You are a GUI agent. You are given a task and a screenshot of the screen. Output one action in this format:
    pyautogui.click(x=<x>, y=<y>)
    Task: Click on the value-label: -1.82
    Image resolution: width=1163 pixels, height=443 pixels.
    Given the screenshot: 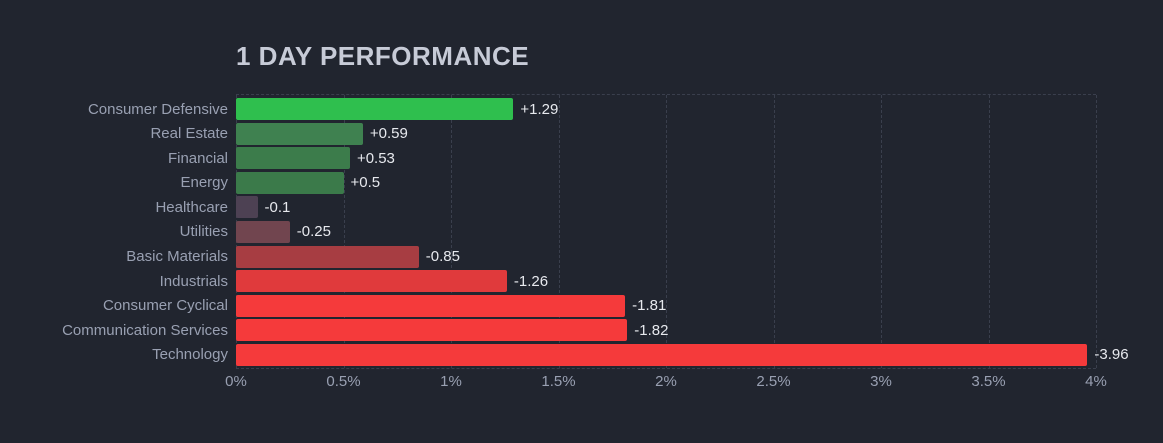 What is the action you would take?
    pyautogui.click(x=651, y=330)
    